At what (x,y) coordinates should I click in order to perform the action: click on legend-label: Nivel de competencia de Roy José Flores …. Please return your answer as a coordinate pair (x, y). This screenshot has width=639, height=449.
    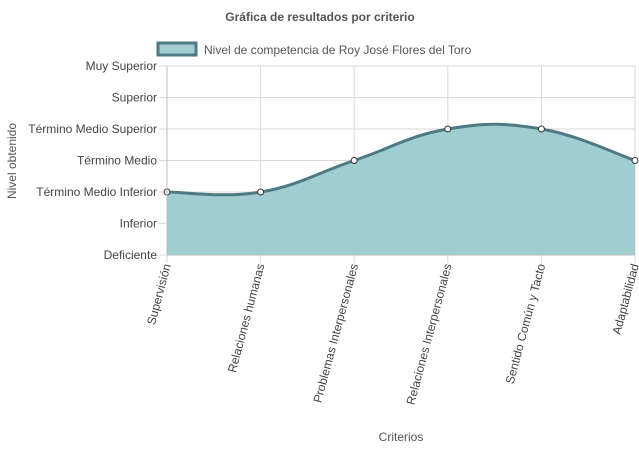
    Looking at the image, I should click on (338, 50).